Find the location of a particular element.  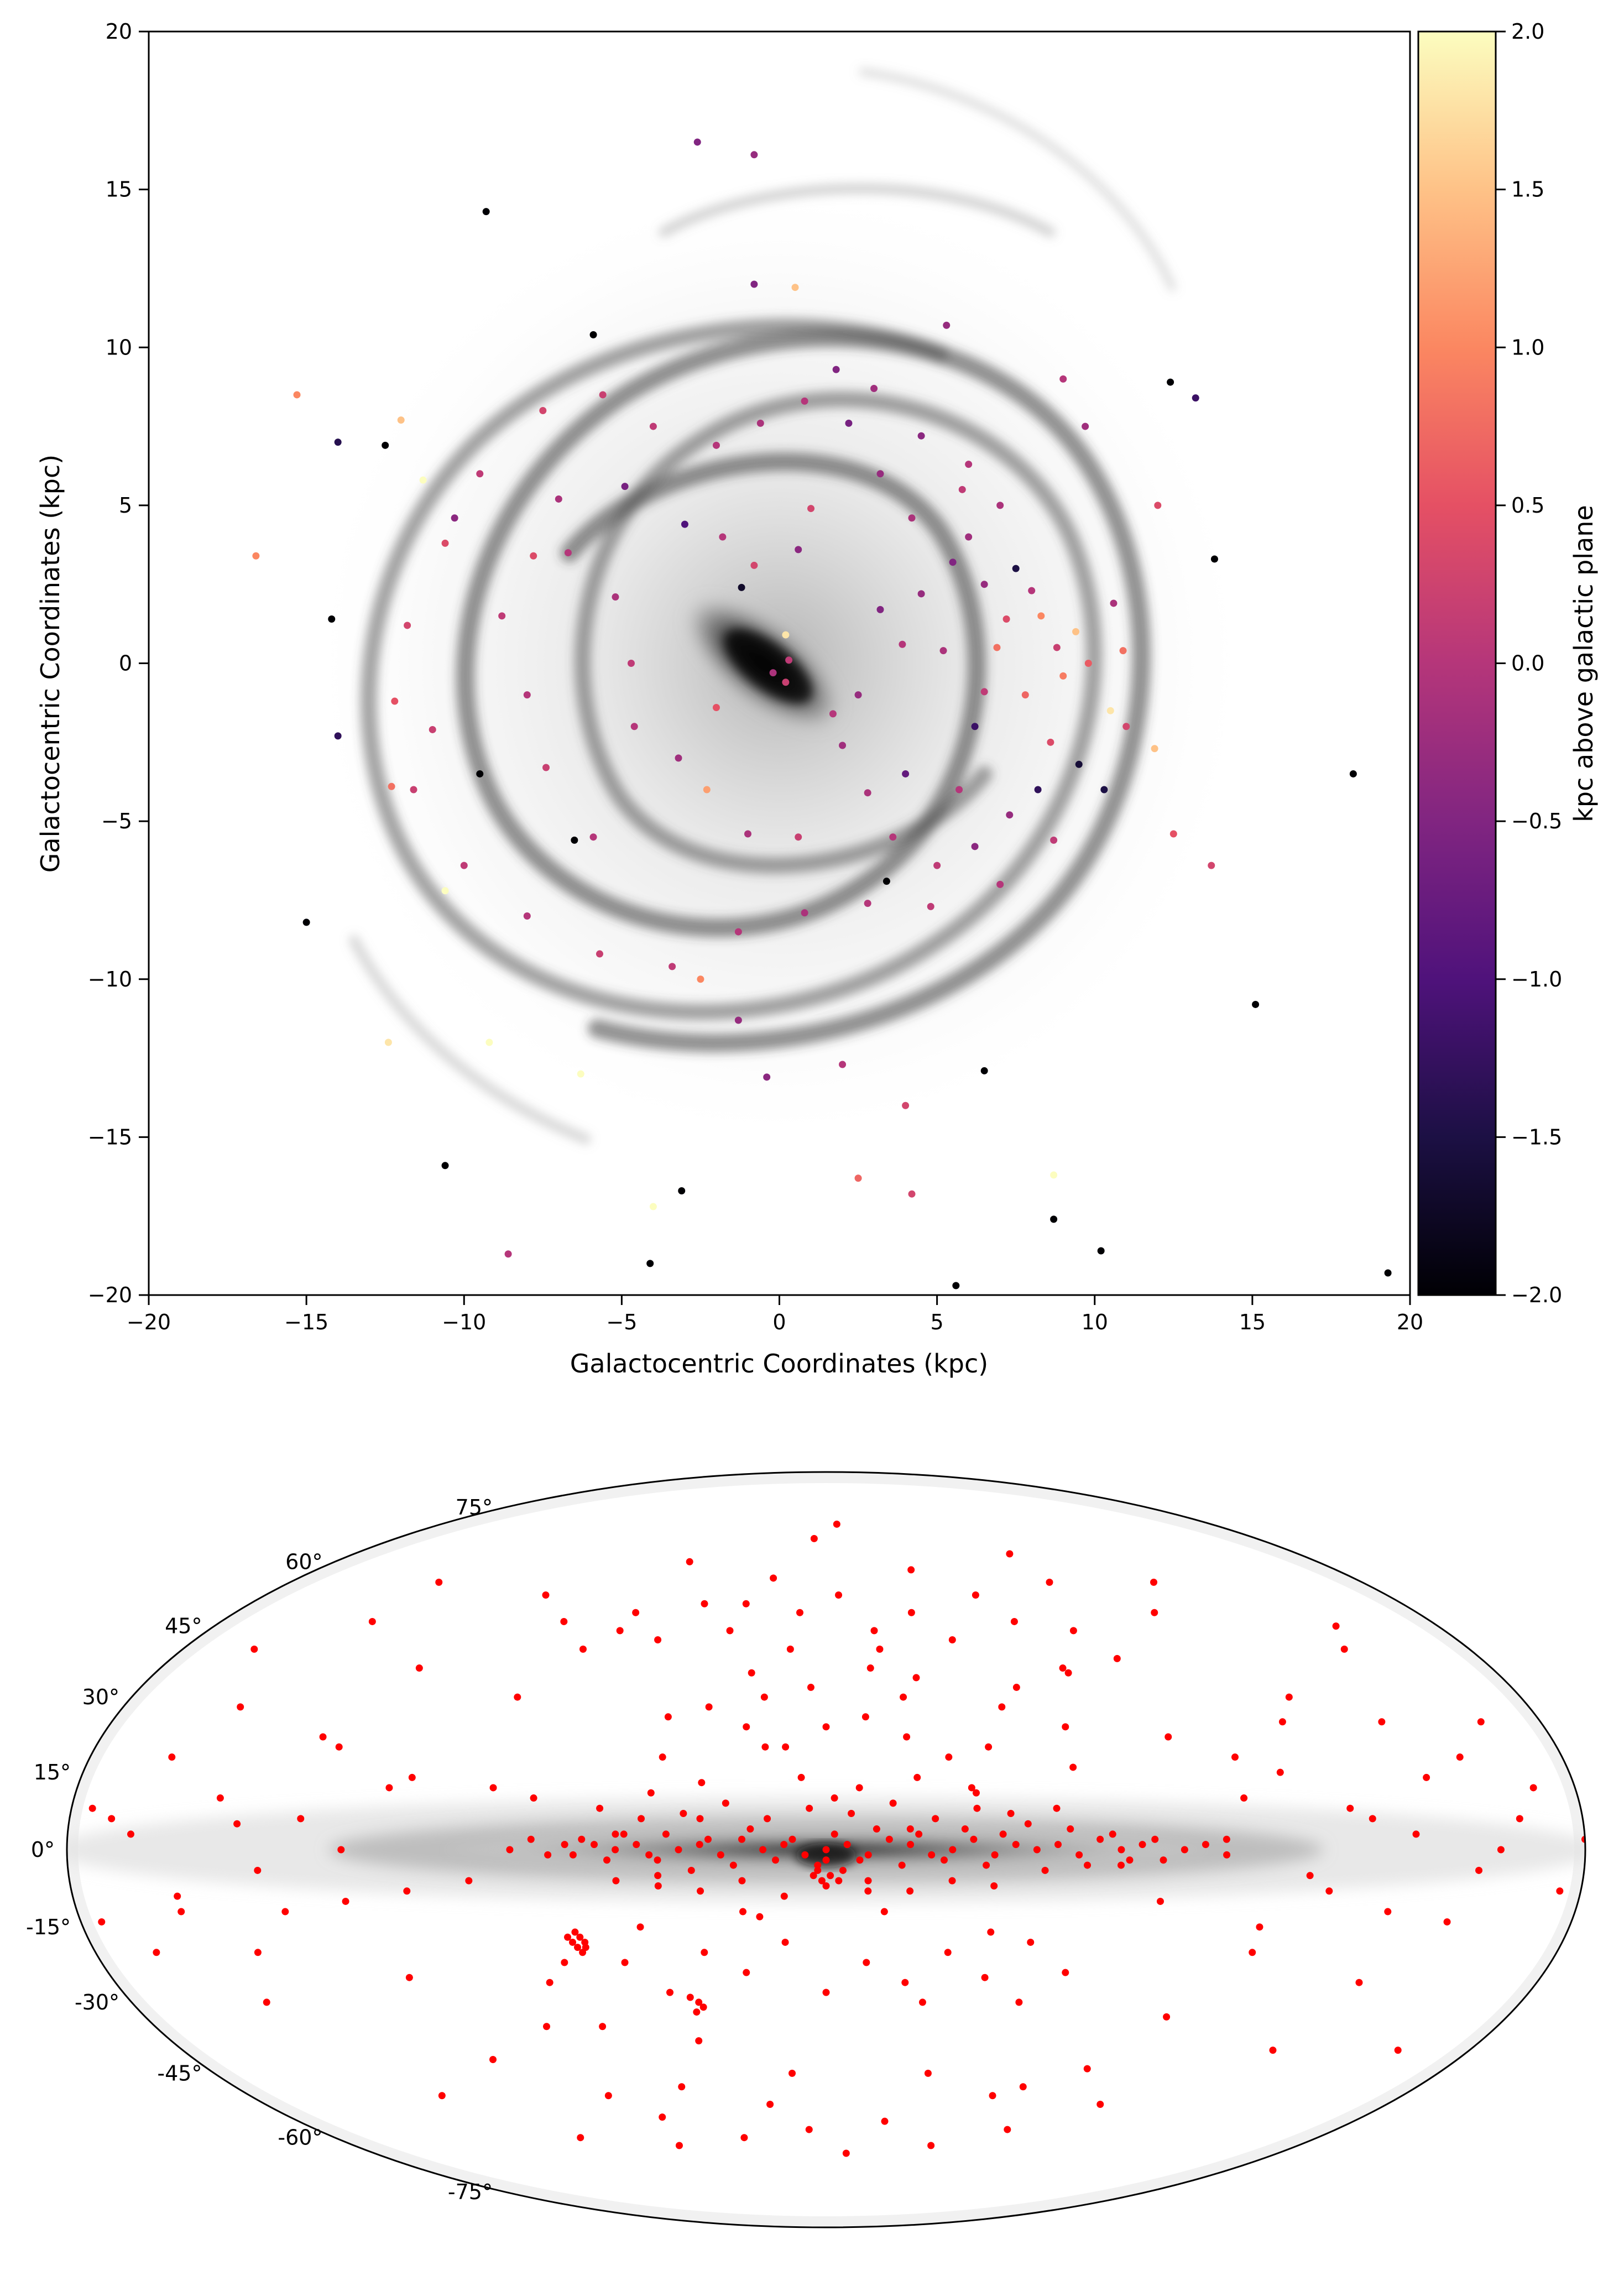

y-tick-label: 10 is located at coordinates (119, 347).